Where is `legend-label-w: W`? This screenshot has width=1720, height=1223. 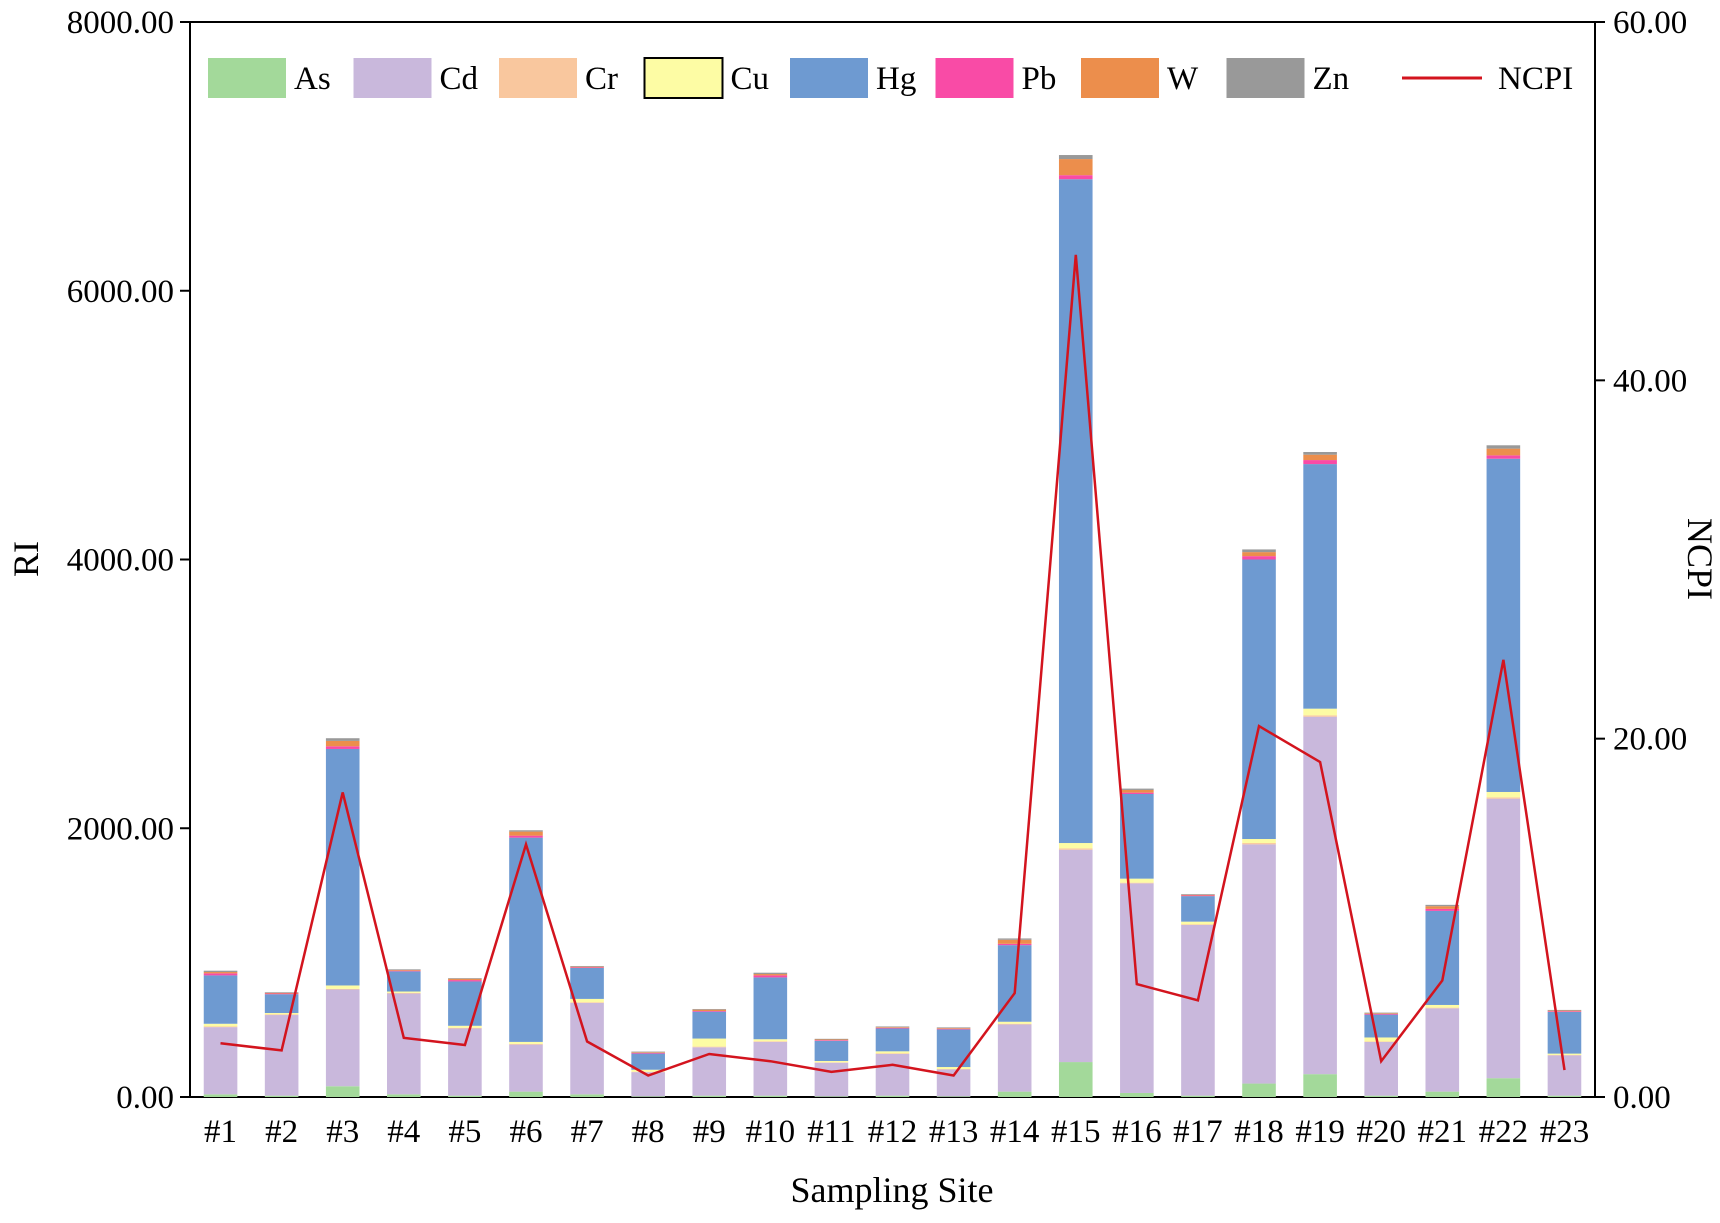 legend-label-w: W is located at coordinates (1183, 79).